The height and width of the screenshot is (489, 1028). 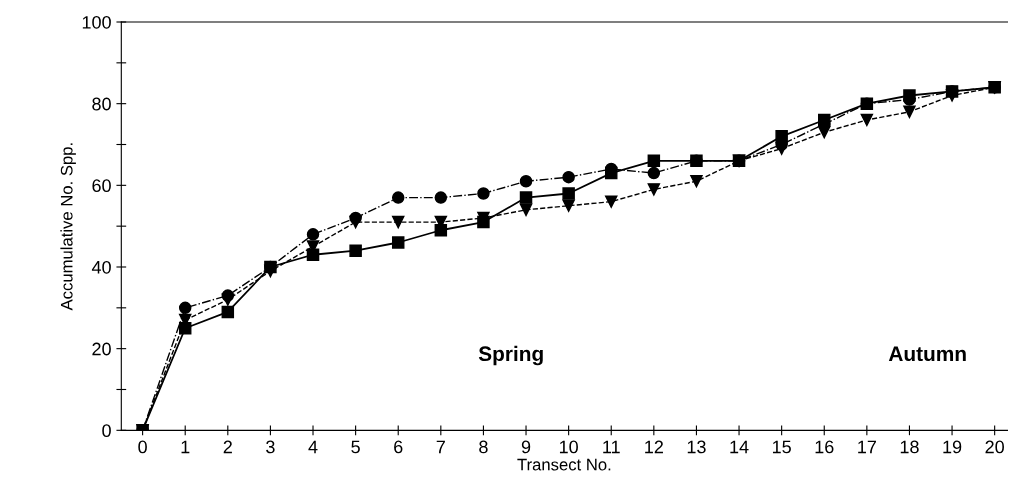 I want to click on x-tick-label: 17, so click(x=867, y=447).